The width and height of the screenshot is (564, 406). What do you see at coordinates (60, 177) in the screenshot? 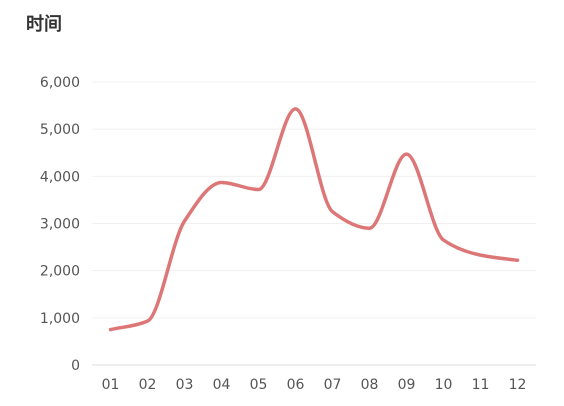
I see `y-tick-label: 4,000` at bounding box center [60, 177].